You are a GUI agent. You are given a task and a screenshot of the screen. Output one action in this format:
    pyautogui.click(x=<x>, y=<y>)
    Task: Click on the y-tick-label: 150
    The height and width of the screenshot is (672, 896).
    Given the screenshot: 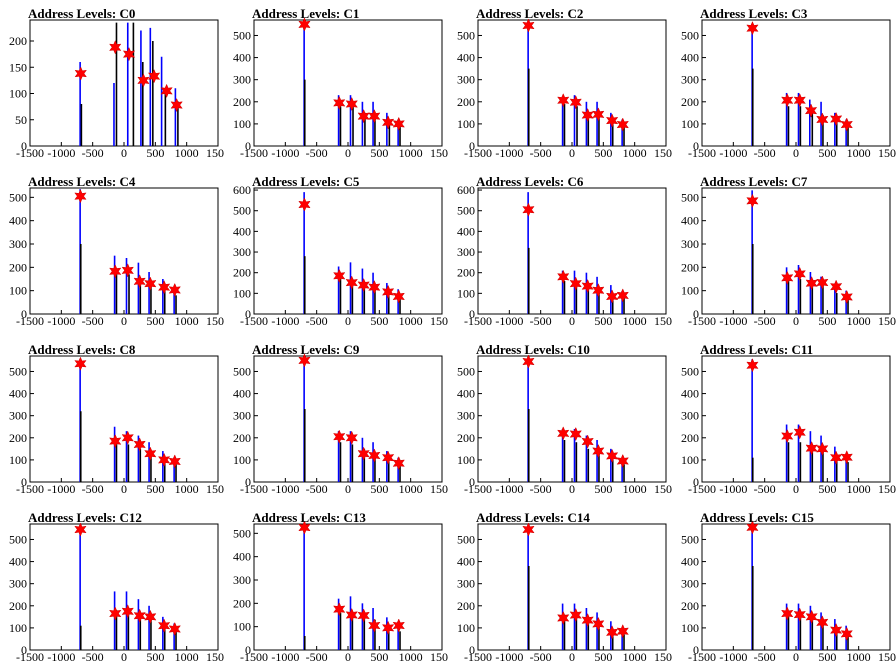 What is the action you would take?
    pyautogui.click(x=18, y=67)
    